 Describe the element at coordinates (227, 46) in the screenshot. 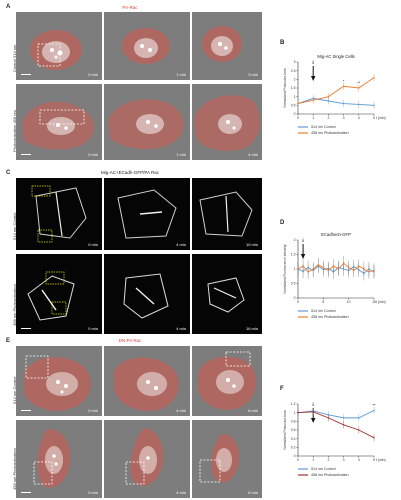

I see `micrograph-a-control-2: 3 min` at that location.